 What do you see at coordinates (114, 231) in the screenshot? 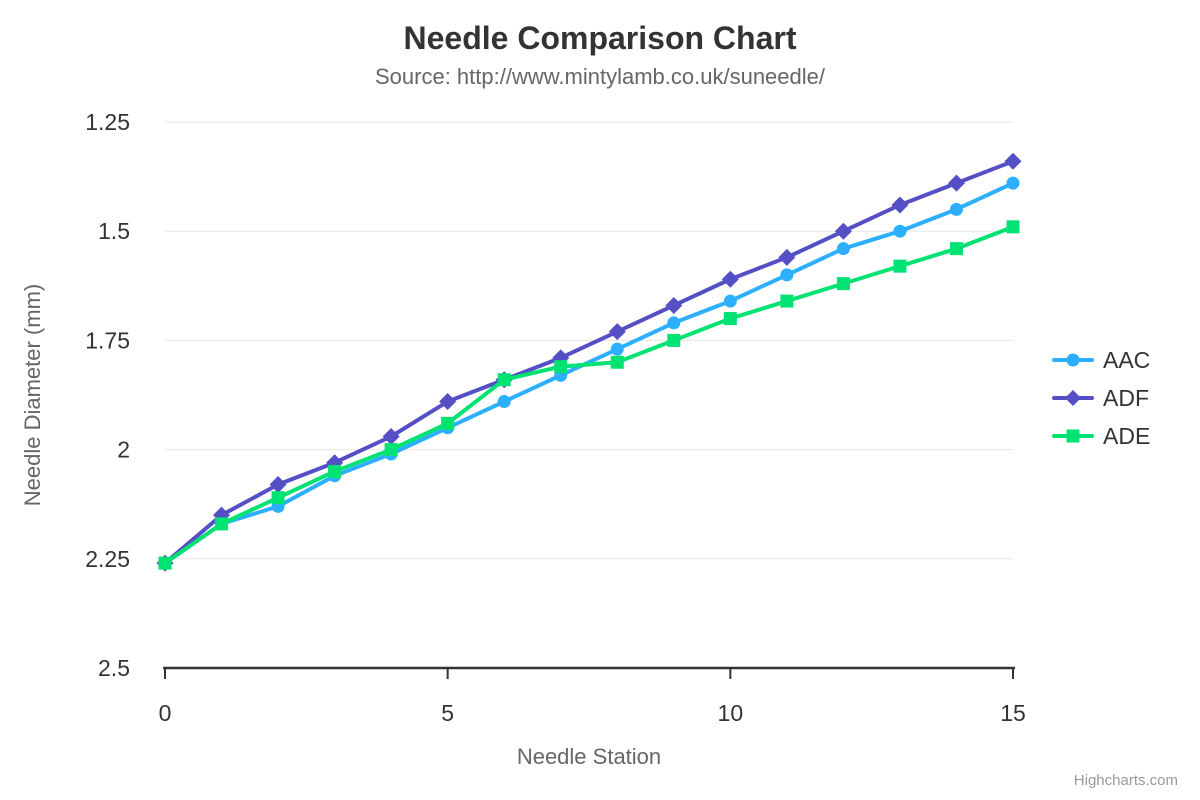
I see `y-tick-label: 1.5` at bounding box center [114, 231].